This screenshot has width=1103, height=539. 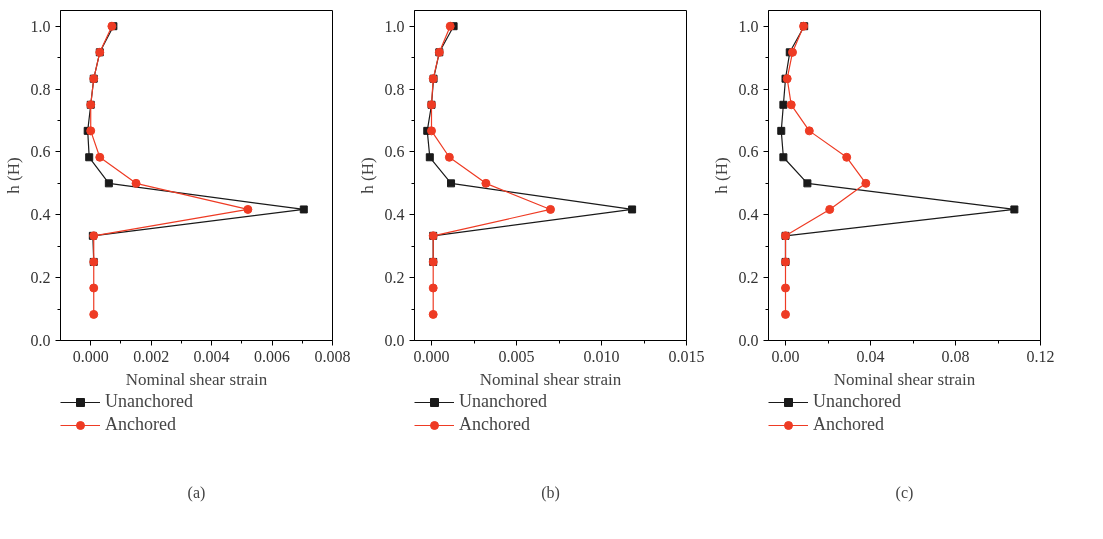 What do you see at coordinates (516, 356) in the screenshot?
I see `x-tick-label: 0.005` at bounding box center [516, 356].